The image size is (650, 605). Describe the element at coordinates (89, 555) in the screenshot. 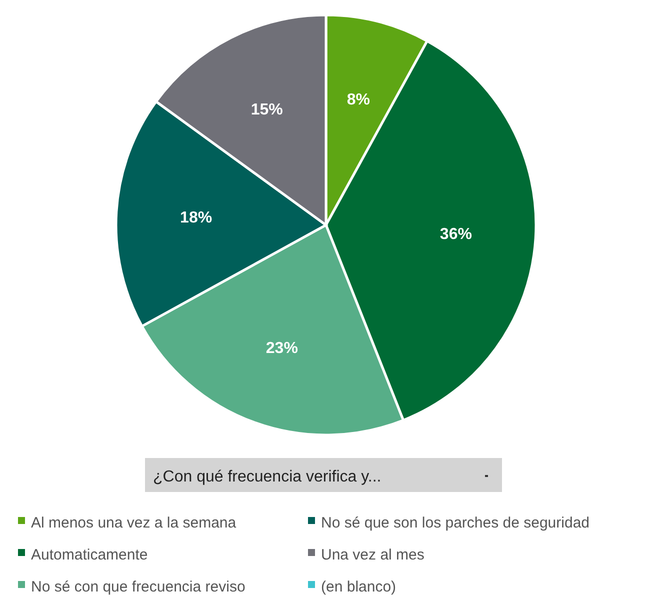

I see `legend-label: Automaticamente` at that location.